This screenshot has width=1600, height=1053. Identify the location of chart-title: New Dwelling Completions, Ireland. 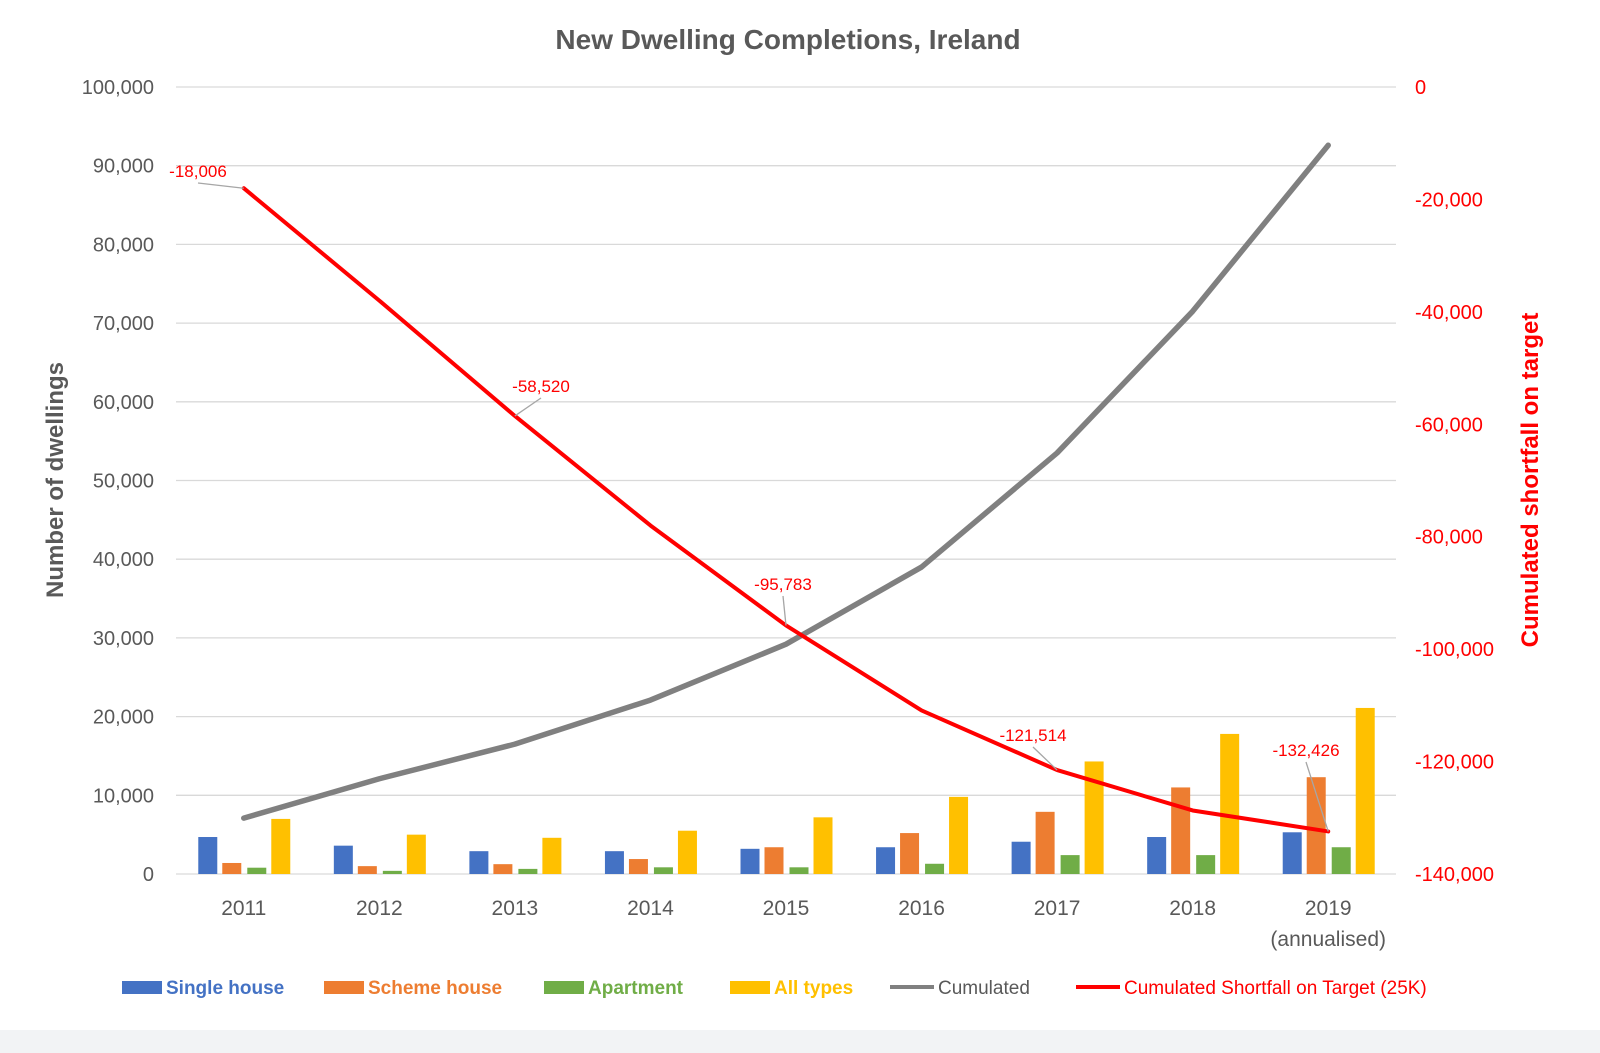
(787, 39).